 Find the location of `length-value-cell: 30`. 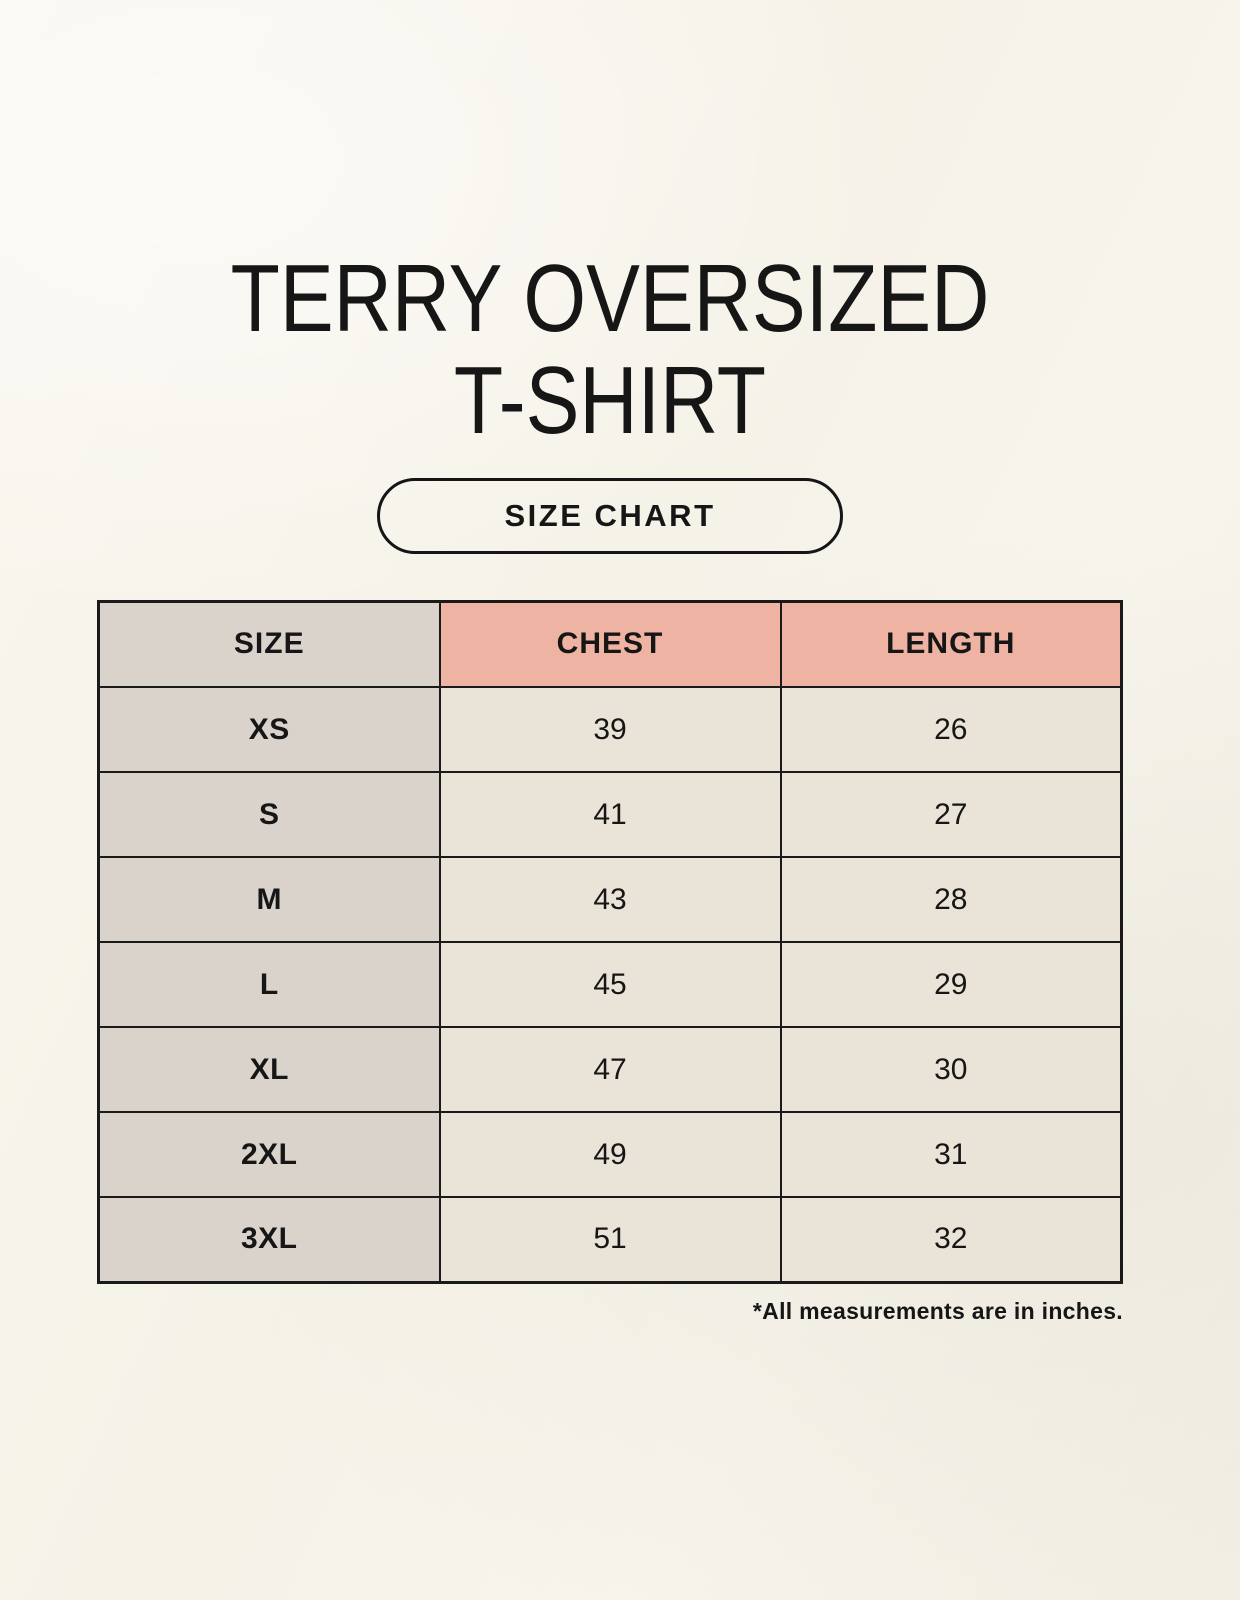

length-value-cell: 30 is located at coordinates (951, 1069).